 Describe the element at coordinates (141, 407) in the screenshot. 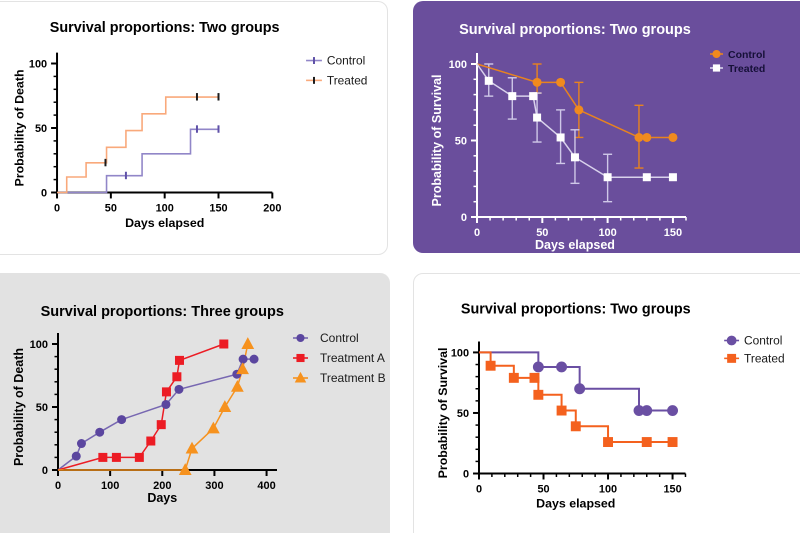

I see `series-line-treatment-a` at that location.